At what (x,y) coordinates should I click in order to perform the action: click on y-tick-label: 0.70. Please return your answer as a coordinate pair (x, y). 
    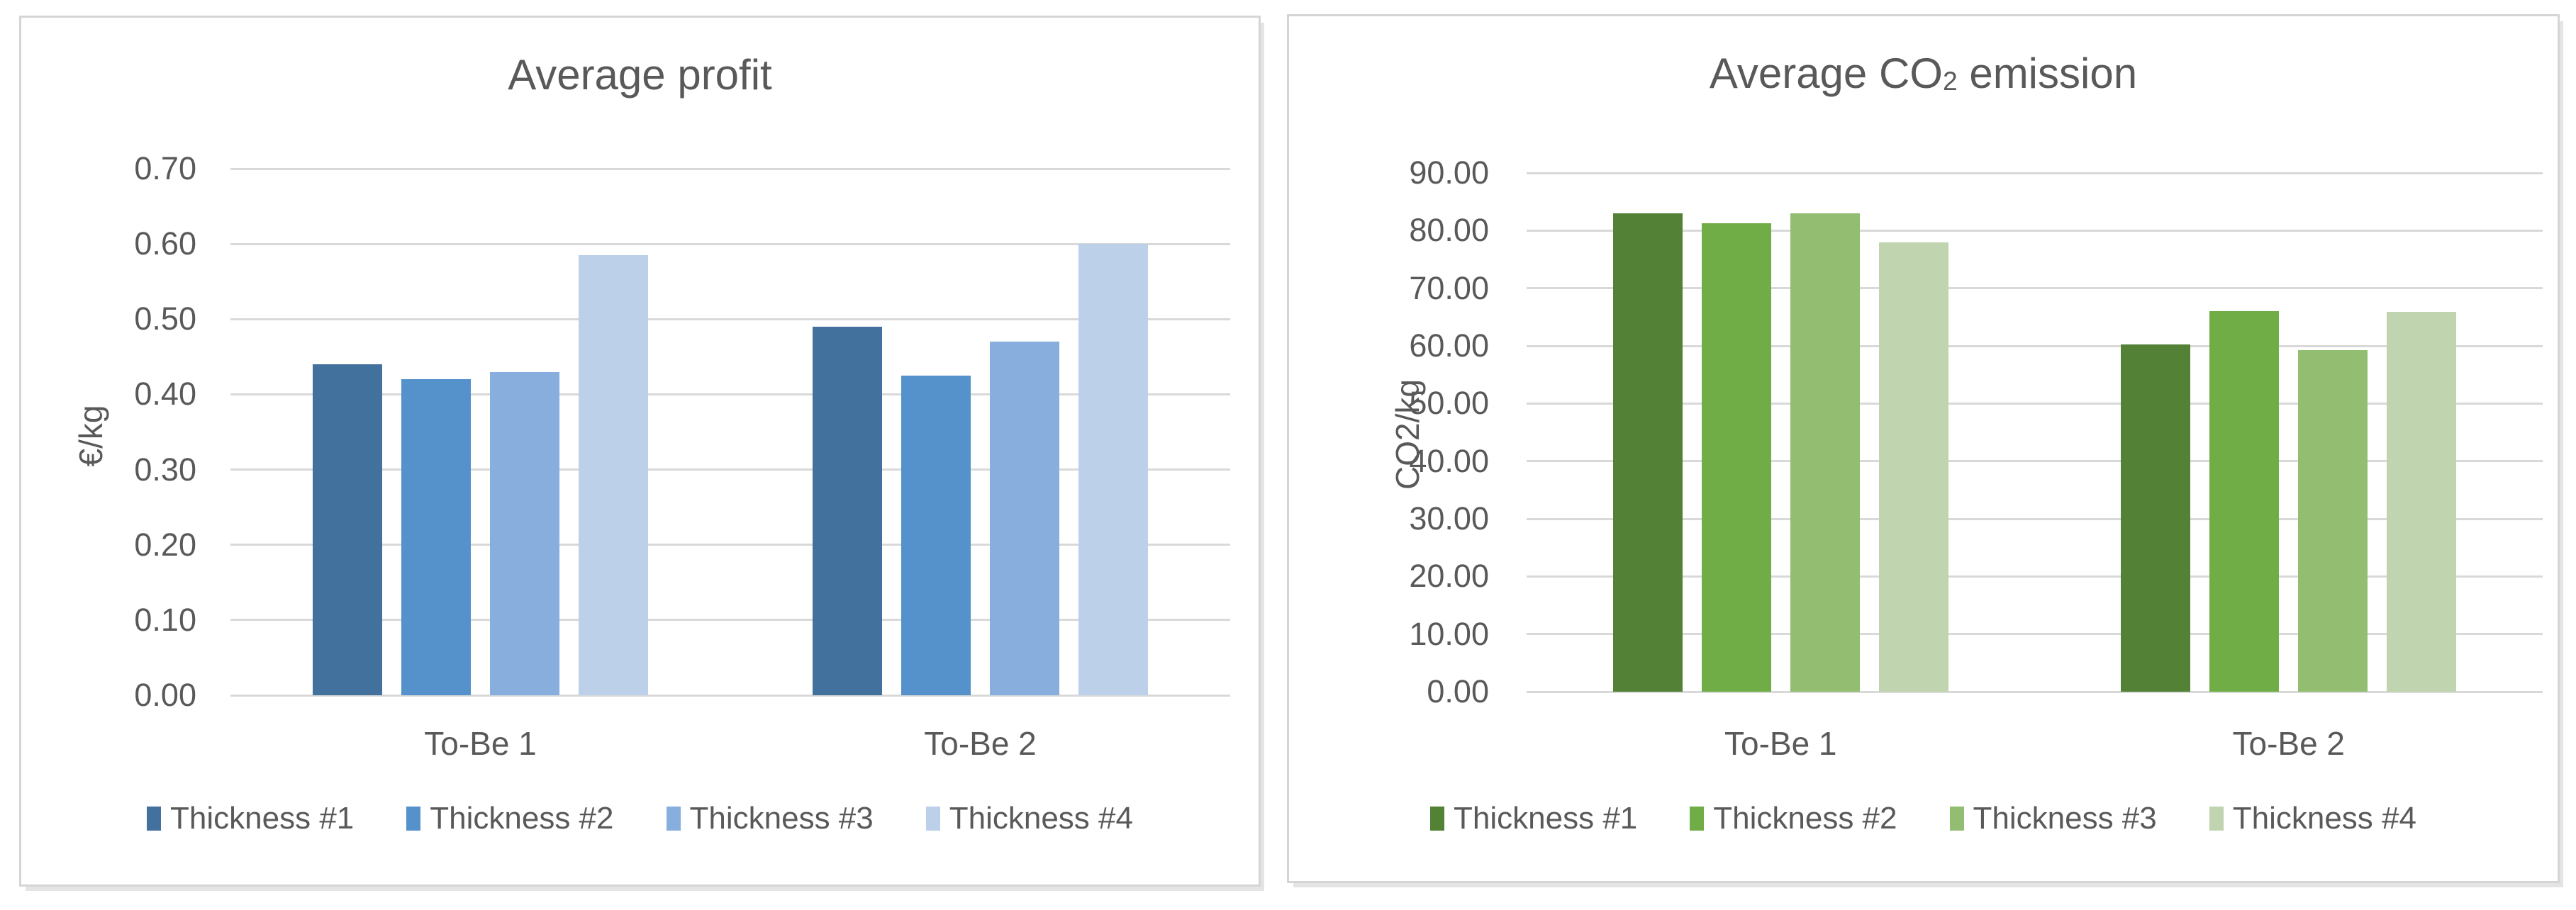
    Looking at the image, I should click on (165, 168).